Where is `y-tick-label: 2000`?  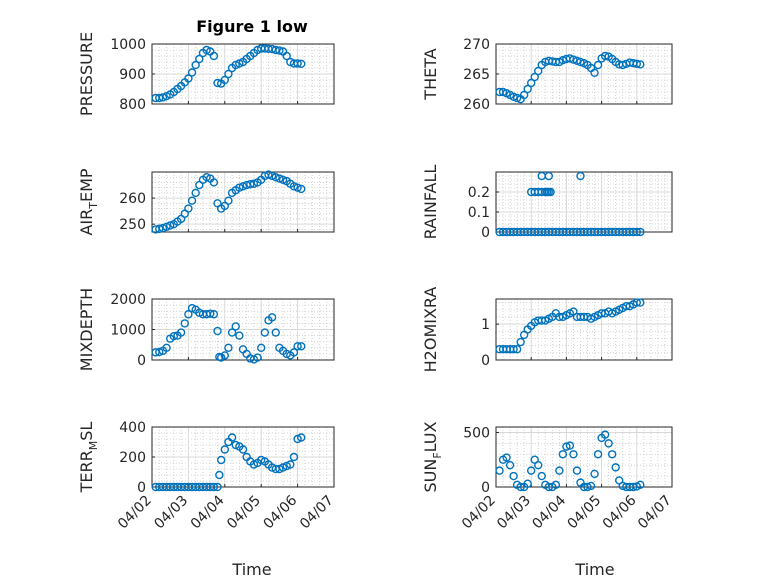
y-tick-label: 2000 is located at coordinates (128, 300).